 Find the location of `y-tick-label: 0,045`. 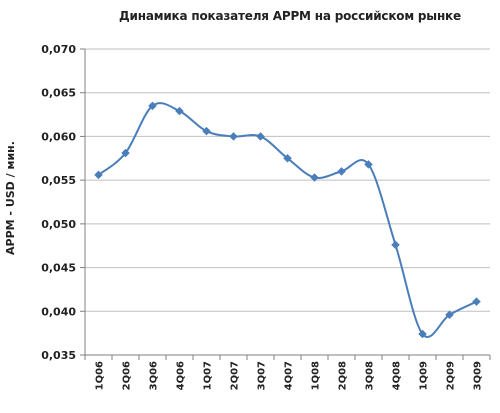

y-tick-label: 0,045 is located at coordinates (58, 268).